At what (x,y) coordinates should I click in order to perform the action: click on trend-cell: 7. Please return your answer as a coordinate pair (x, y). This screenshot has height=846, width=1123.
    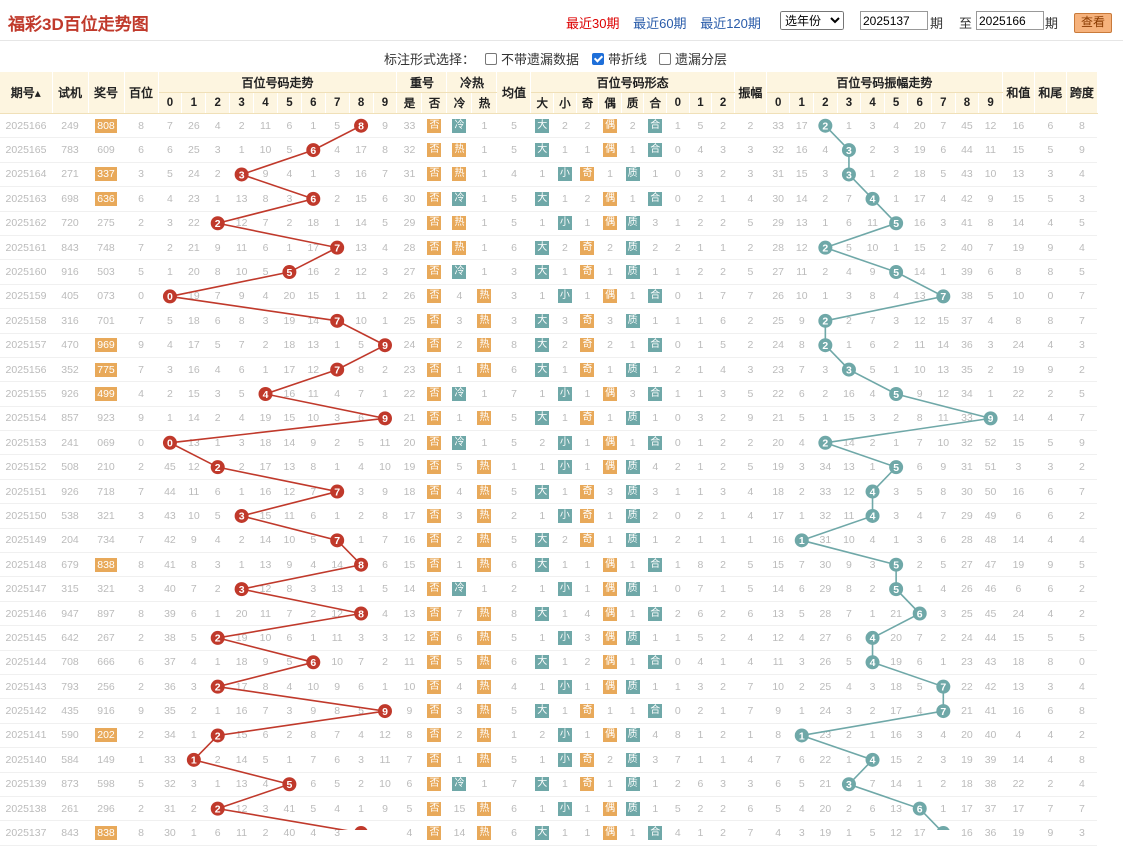
    Looking at the image, I should click on (361, 662).